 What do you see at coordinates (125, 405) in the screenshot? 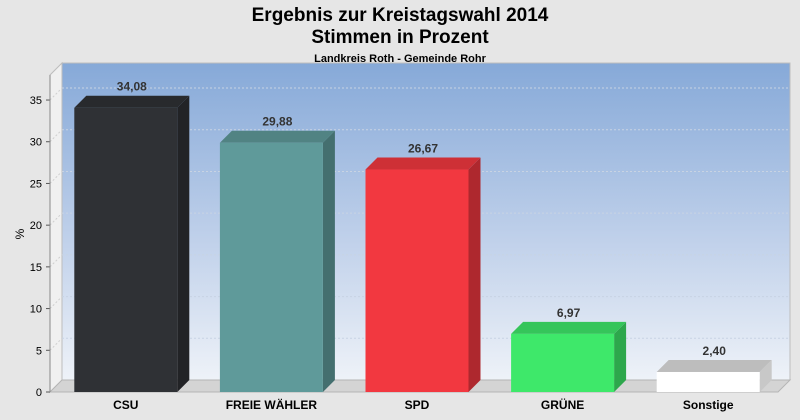
I see `category-label: CSU` at bounding box center [125, 405].